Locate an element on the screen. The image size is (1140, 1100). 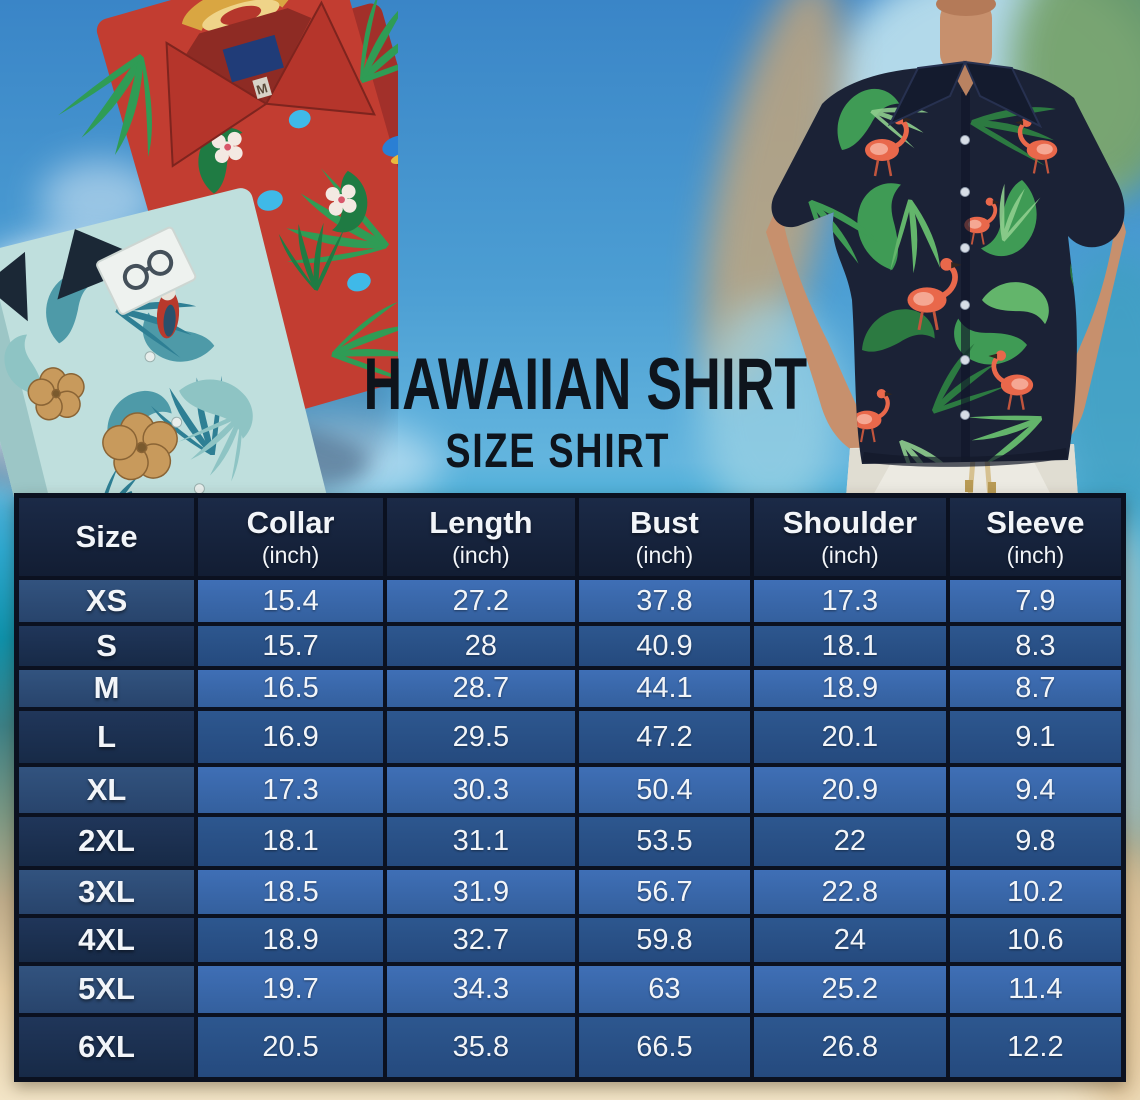
flamingo-shirt is located at coordinates (948, 263).